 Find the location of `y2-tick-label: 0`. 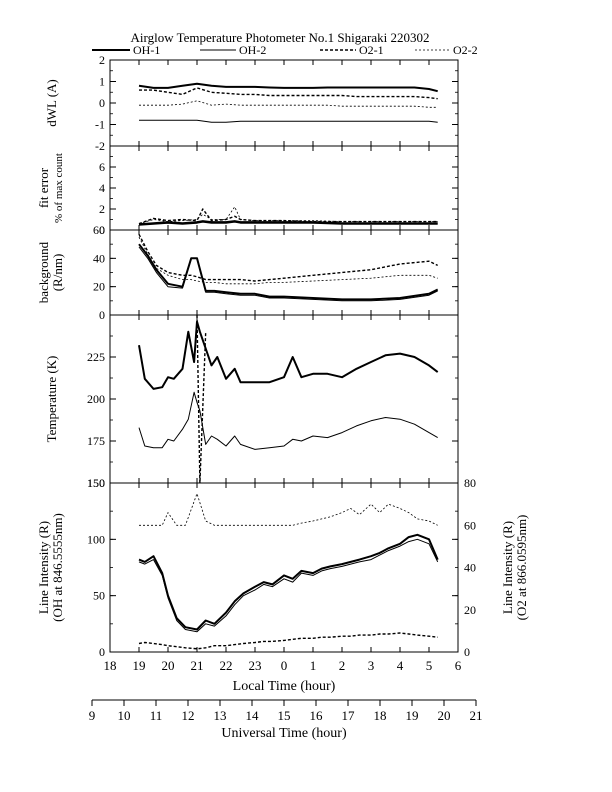

y2-tick-label: 0 is located at coordinates (467, 652).